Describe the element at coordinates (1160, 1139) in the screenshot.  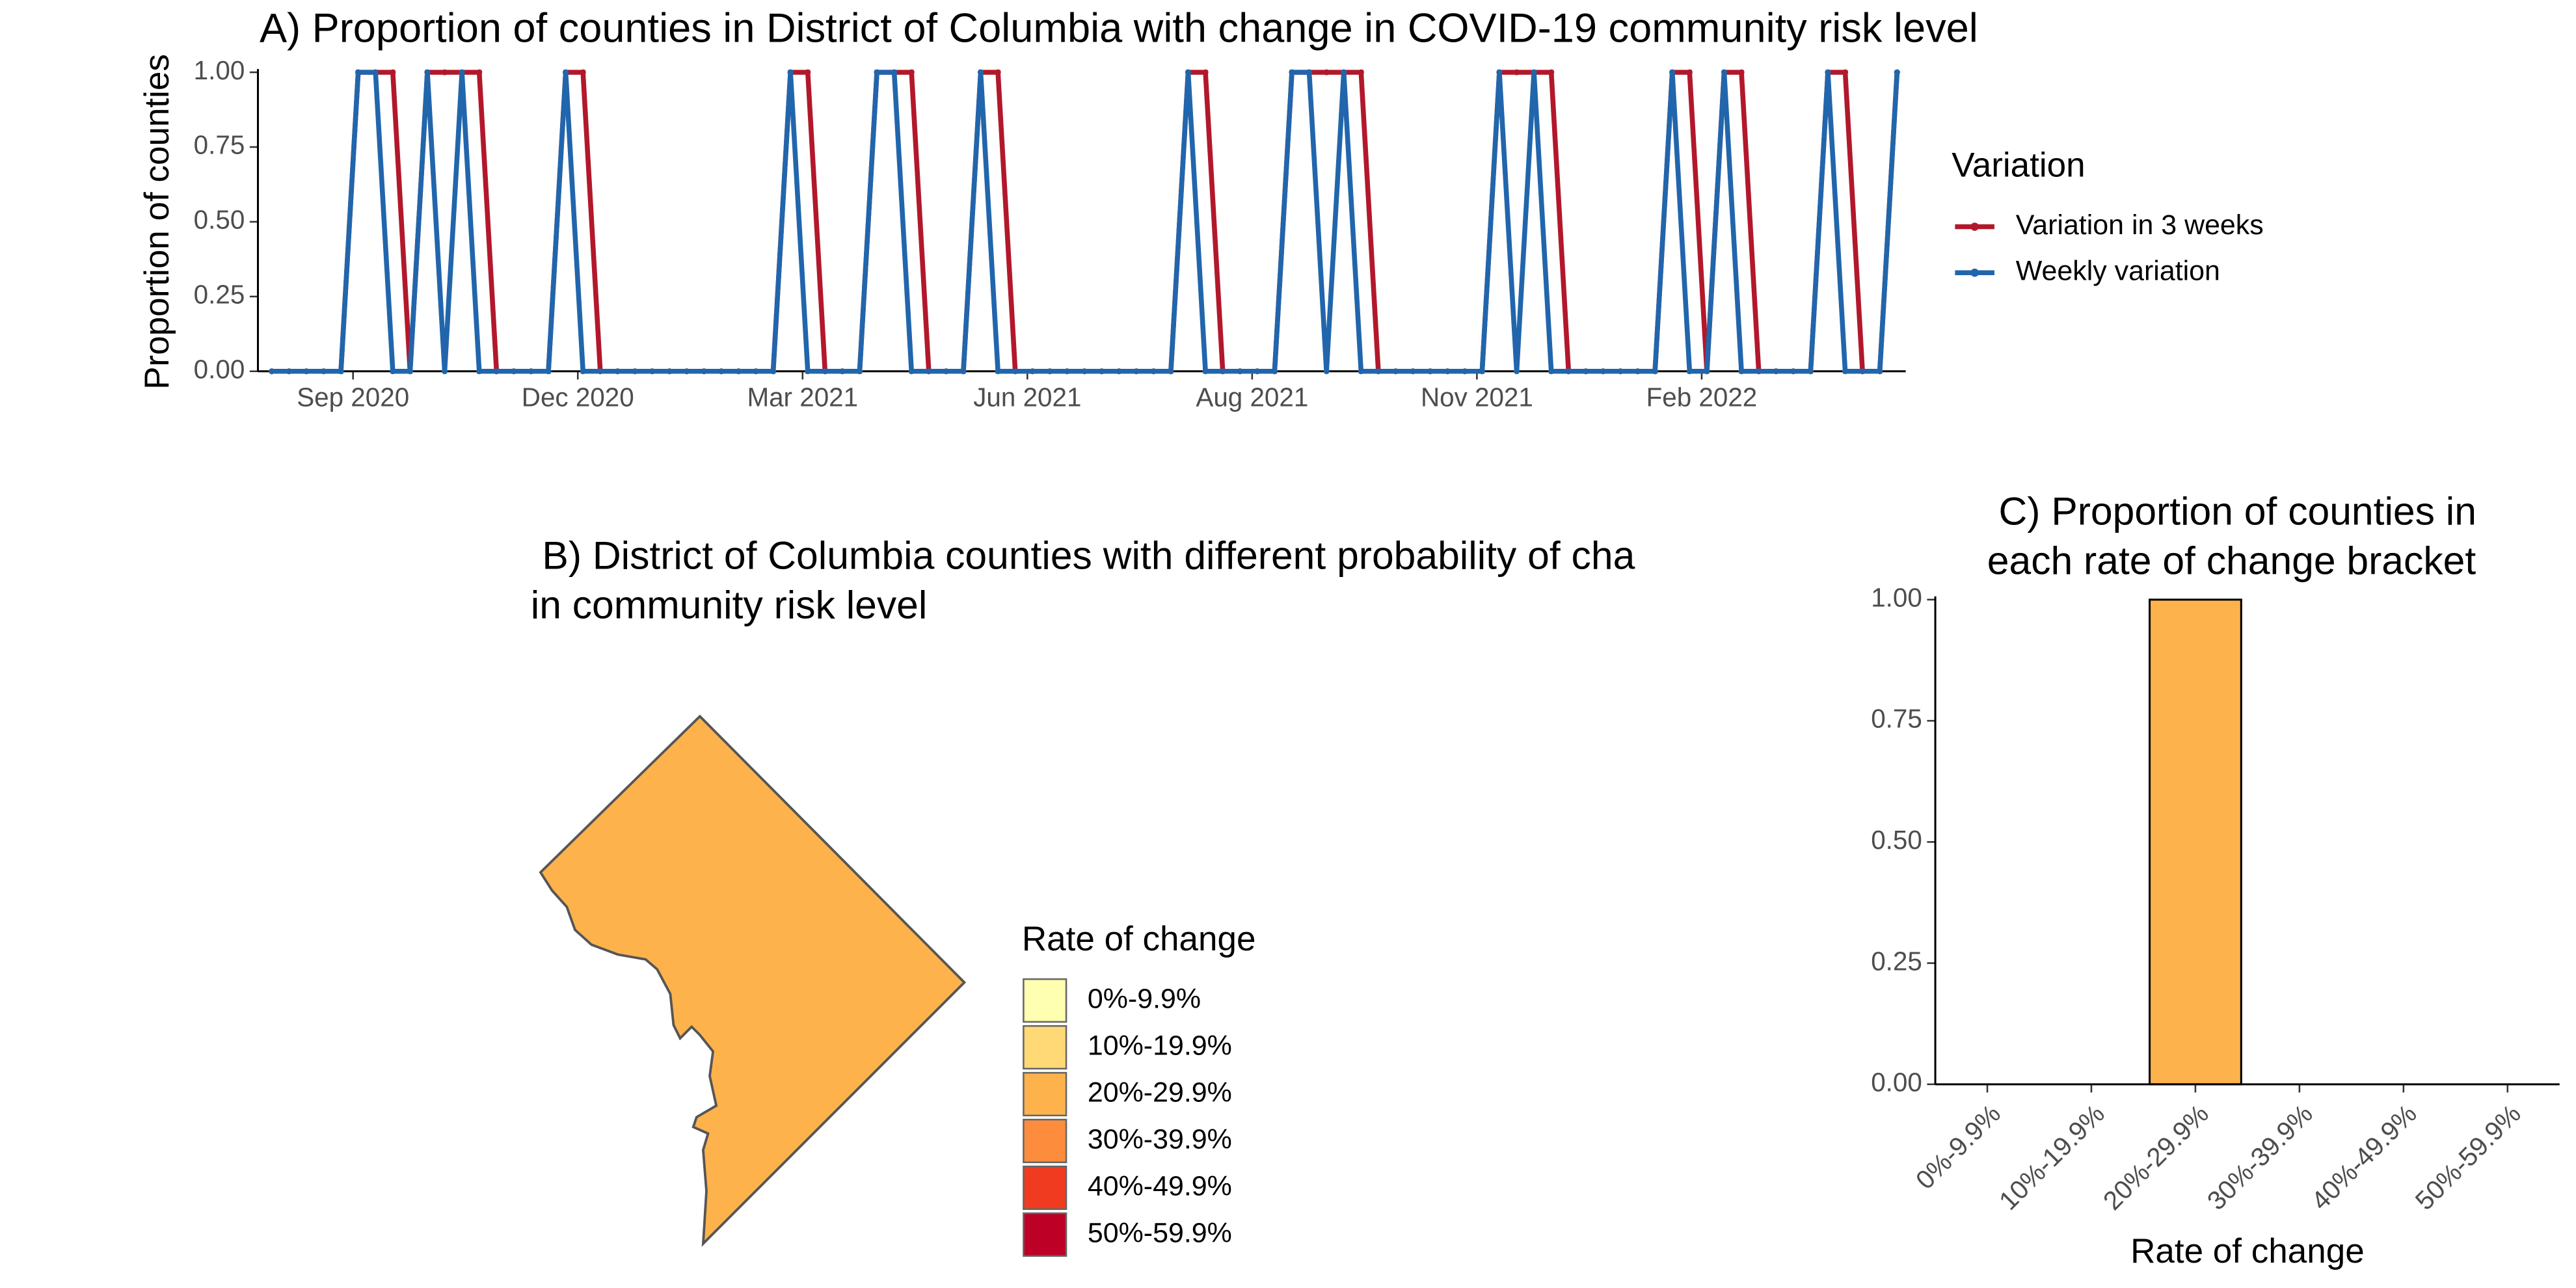
I see `legend-label: 30%-39.9%` at that location.